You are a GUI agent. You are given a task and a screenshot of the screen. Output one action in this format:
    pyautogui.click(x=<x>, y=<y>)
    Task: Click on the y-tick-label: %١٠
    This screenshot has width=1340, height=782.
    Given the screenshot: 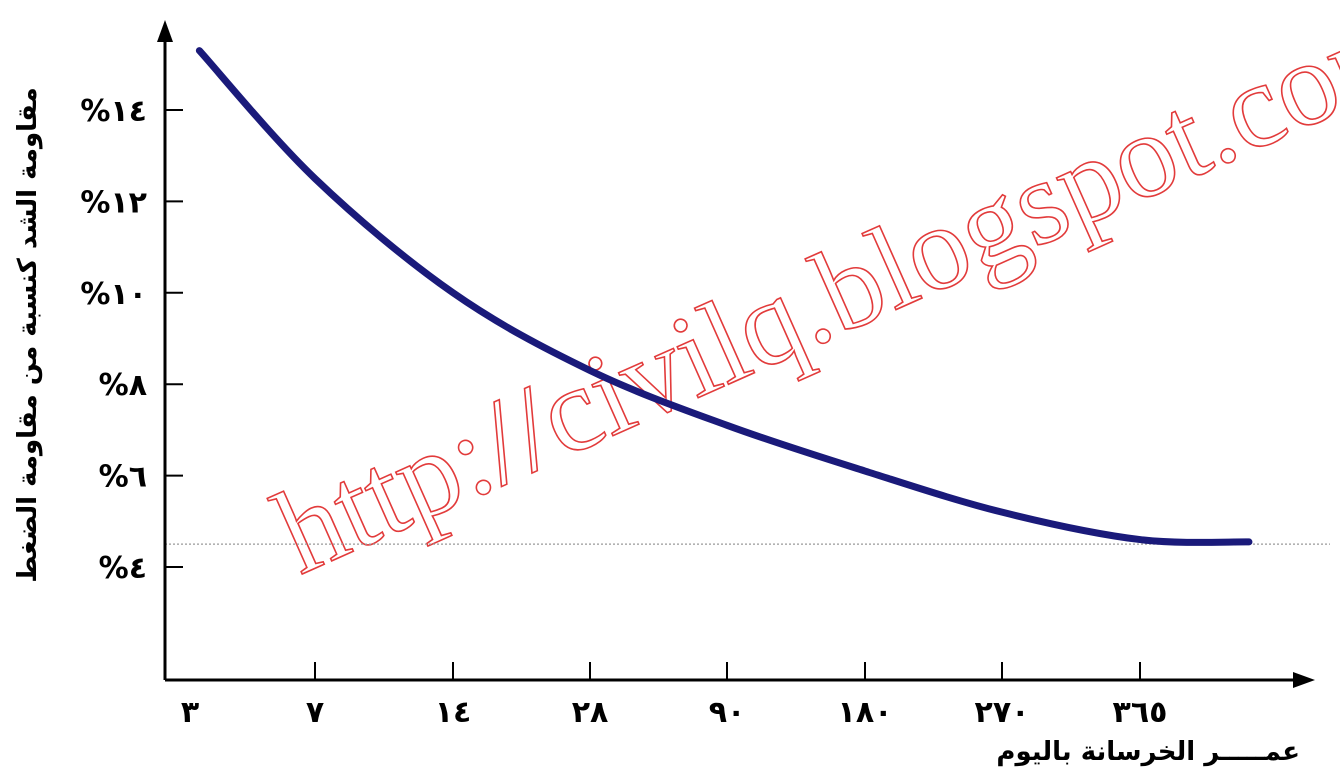 What is the action you would take?
    pyautogui.click(x=113, y=294)
    